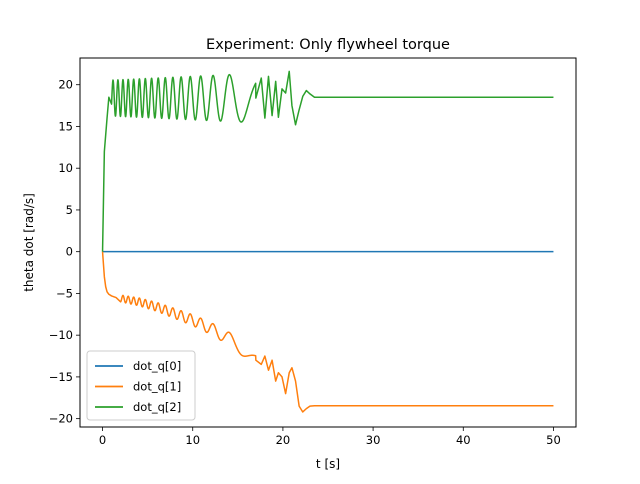  Describe the element at coordinates (192, 440) in the screenshot. I see `x-tick-label: 10` at that location.